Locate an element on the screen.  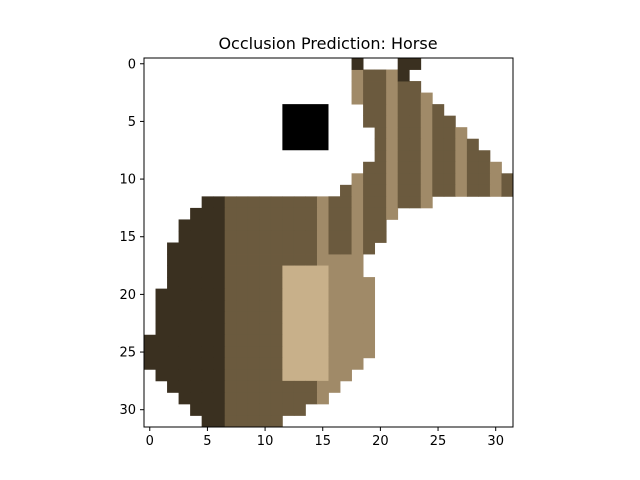
x-tick-label: 5 is located at coordinates (207, 441).